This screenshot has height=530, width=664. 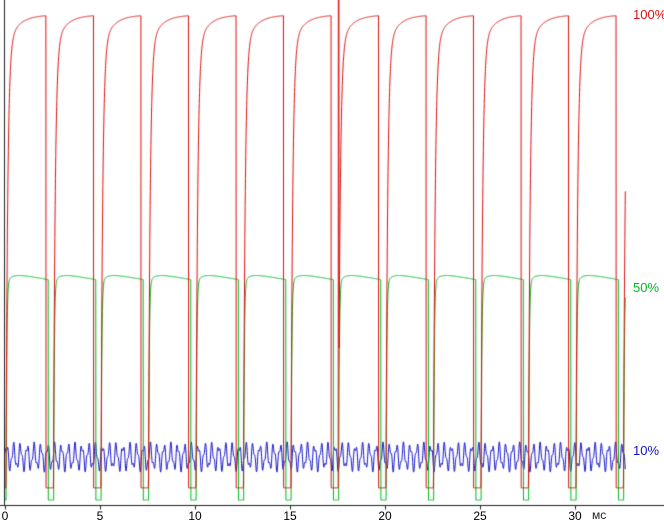 What do you see at coordinates (100, 516) in the screenshot?
I see `x-tick-label-5: 5` at bounding box center [100, 516].